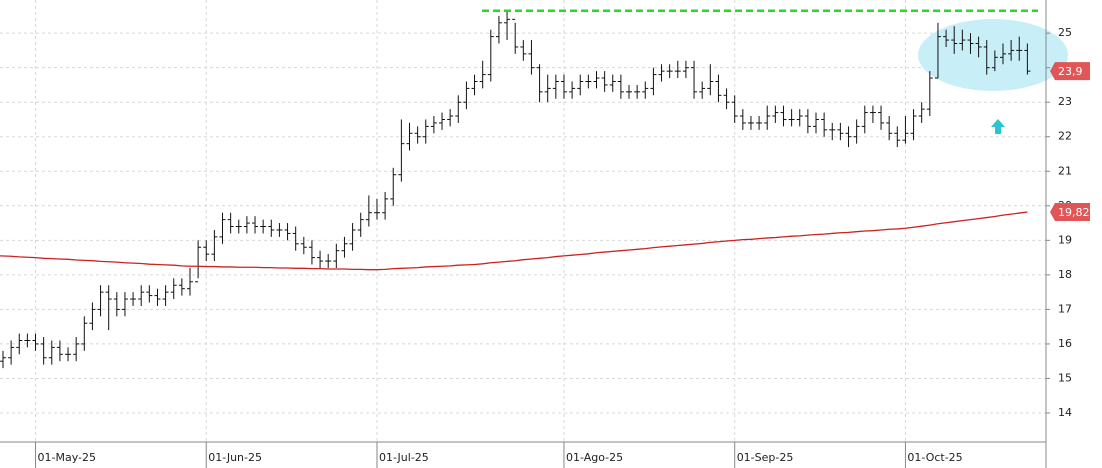 The height and width of the screenshot is (468, 1102). Describe the element at coordinates (404, 457) in the screenshot. I see `x-tick-label: 01-Jul-25` at that location.